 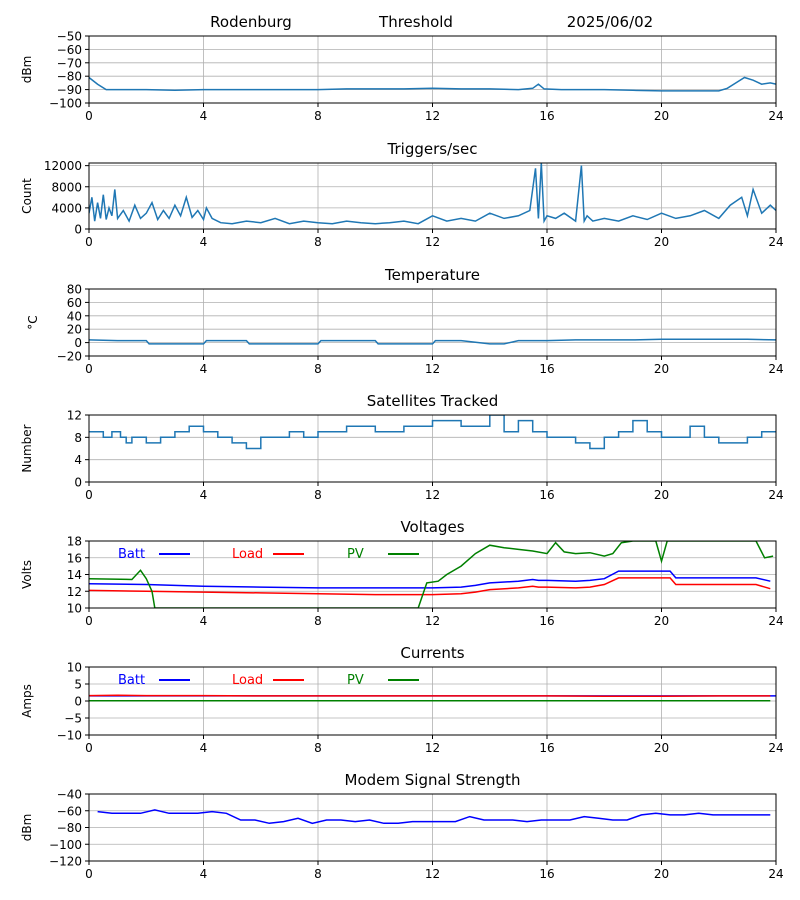 I want to click on y-axis-label: Number, so click(x=27, y=448).